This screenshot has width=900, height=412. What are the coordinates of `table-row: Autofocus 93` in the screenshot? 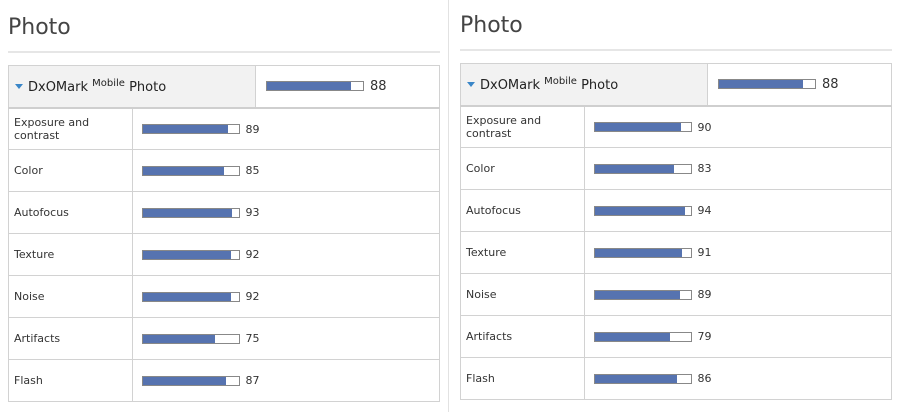 It's located at (224, 212).